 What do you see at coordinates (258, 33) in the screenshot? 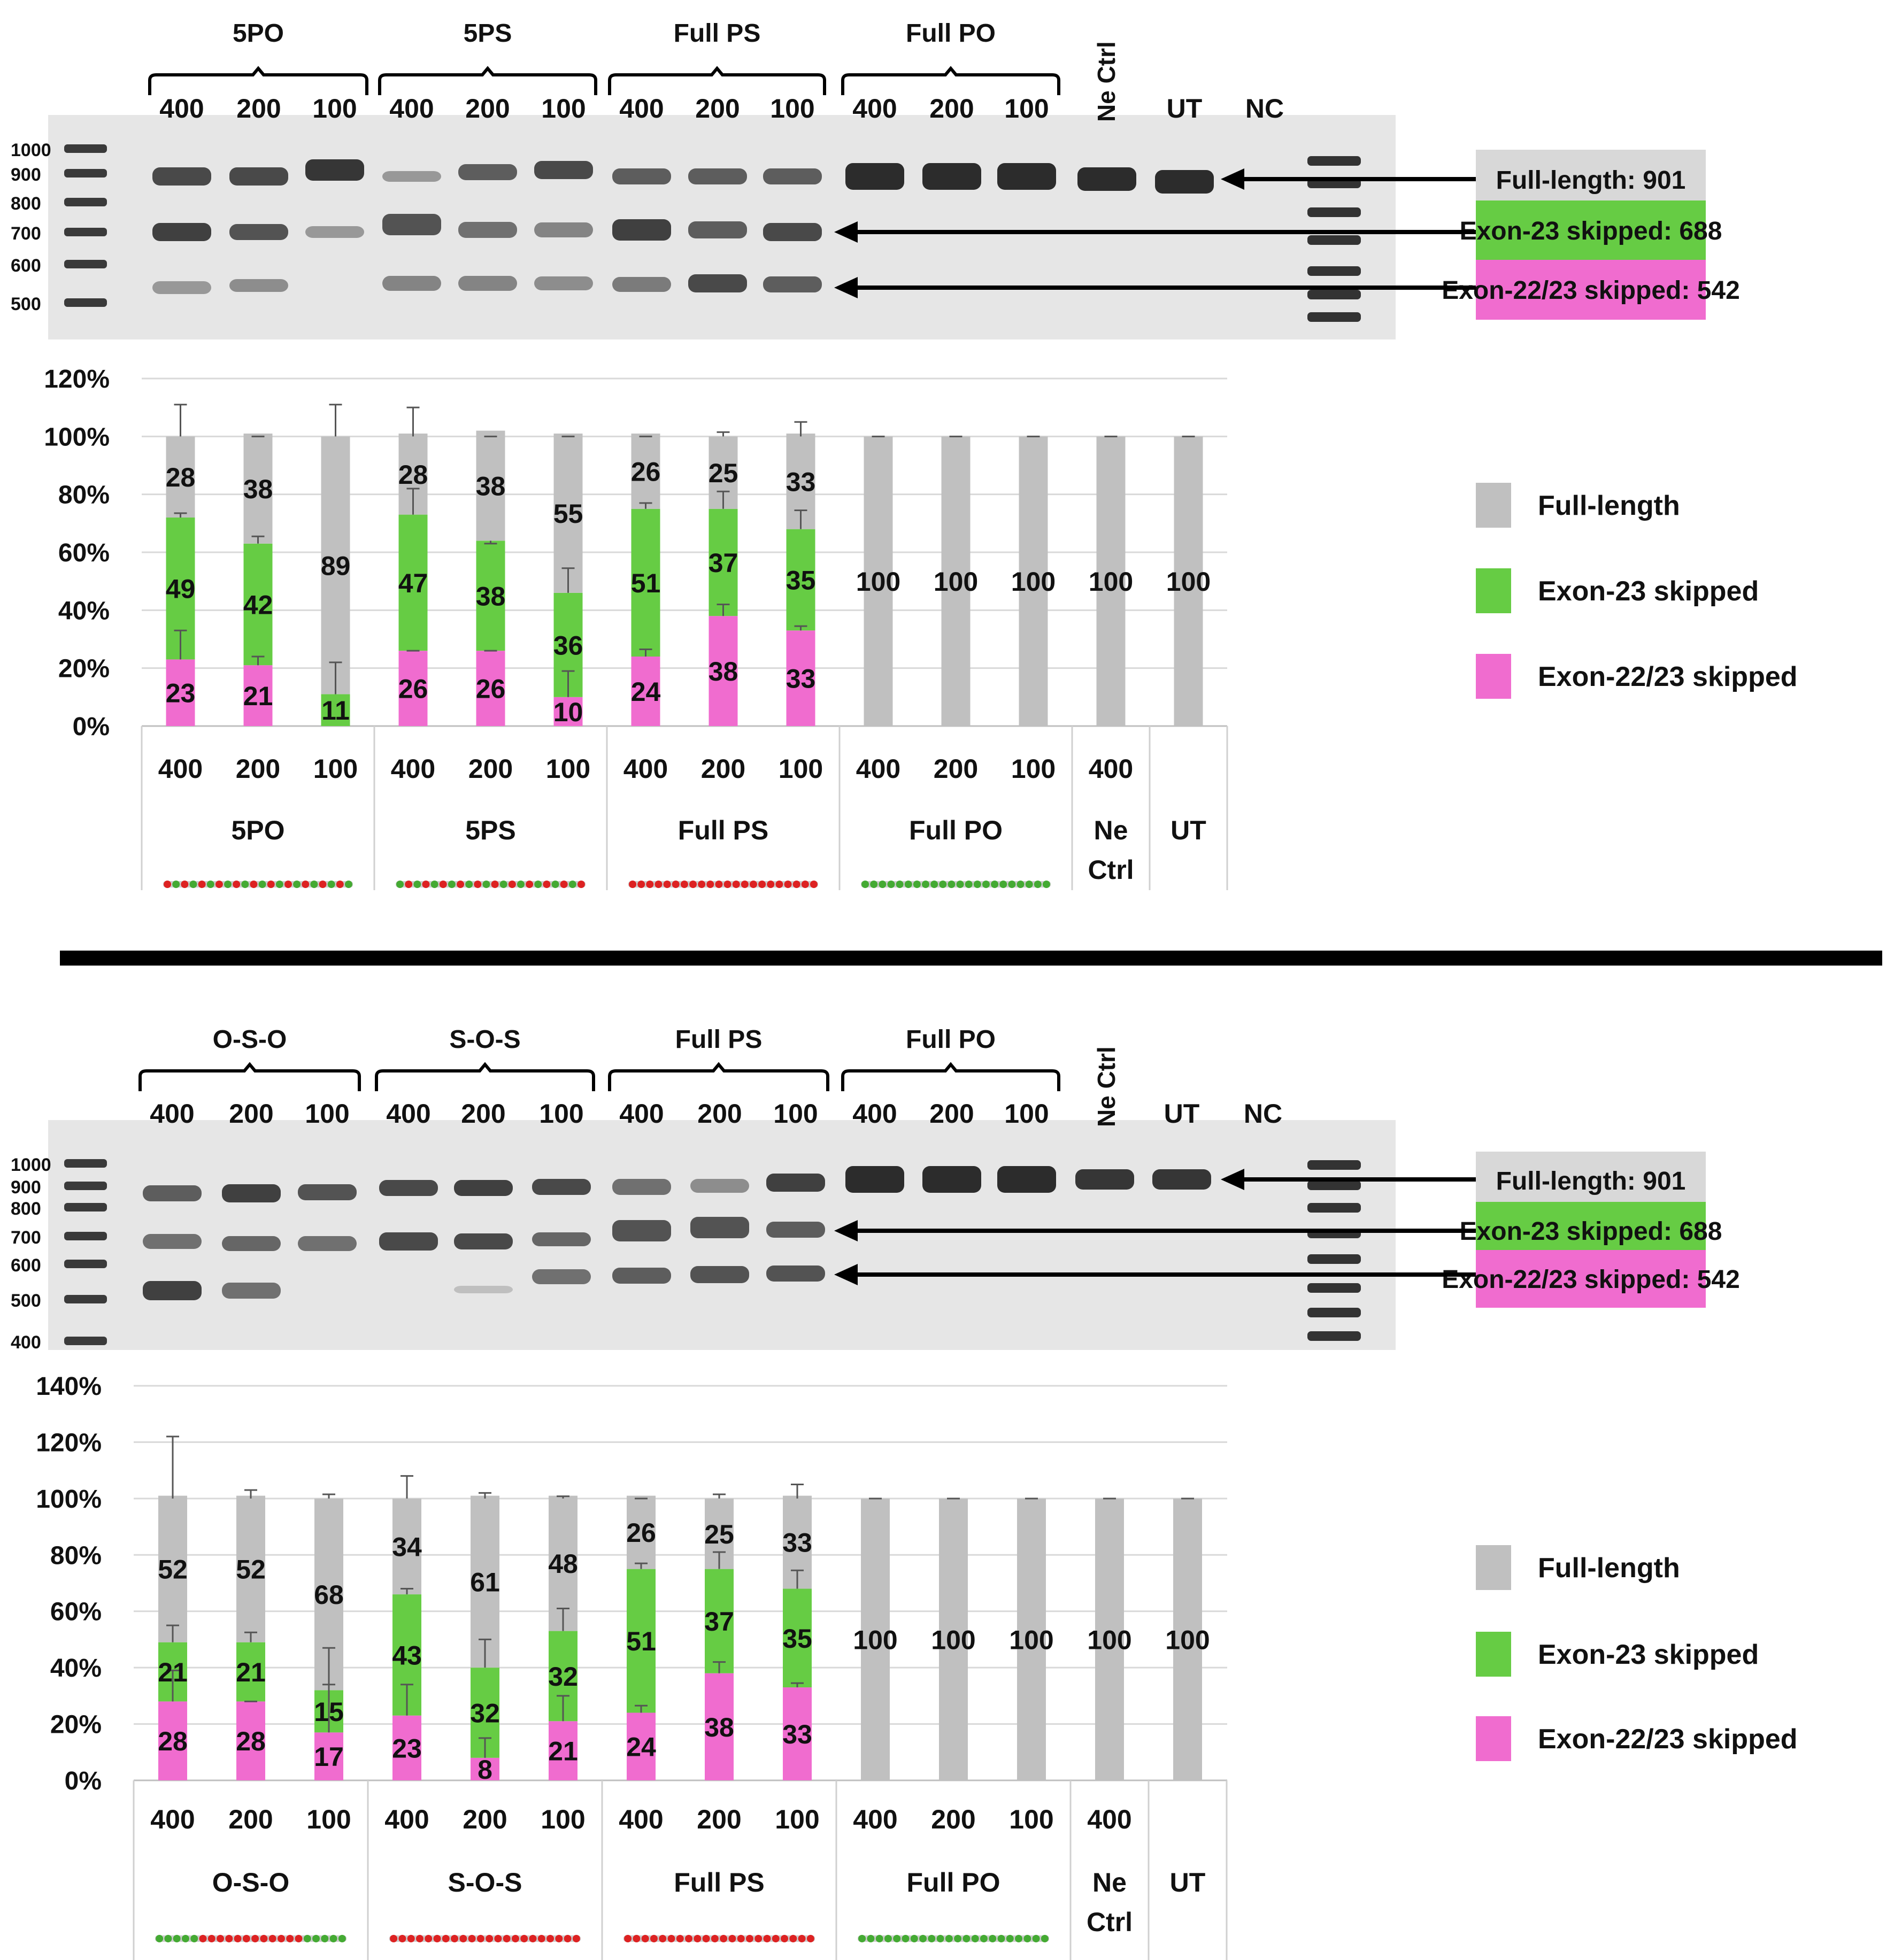
I see `gel-group-label: 5PO` at bounding box center [258, 33].